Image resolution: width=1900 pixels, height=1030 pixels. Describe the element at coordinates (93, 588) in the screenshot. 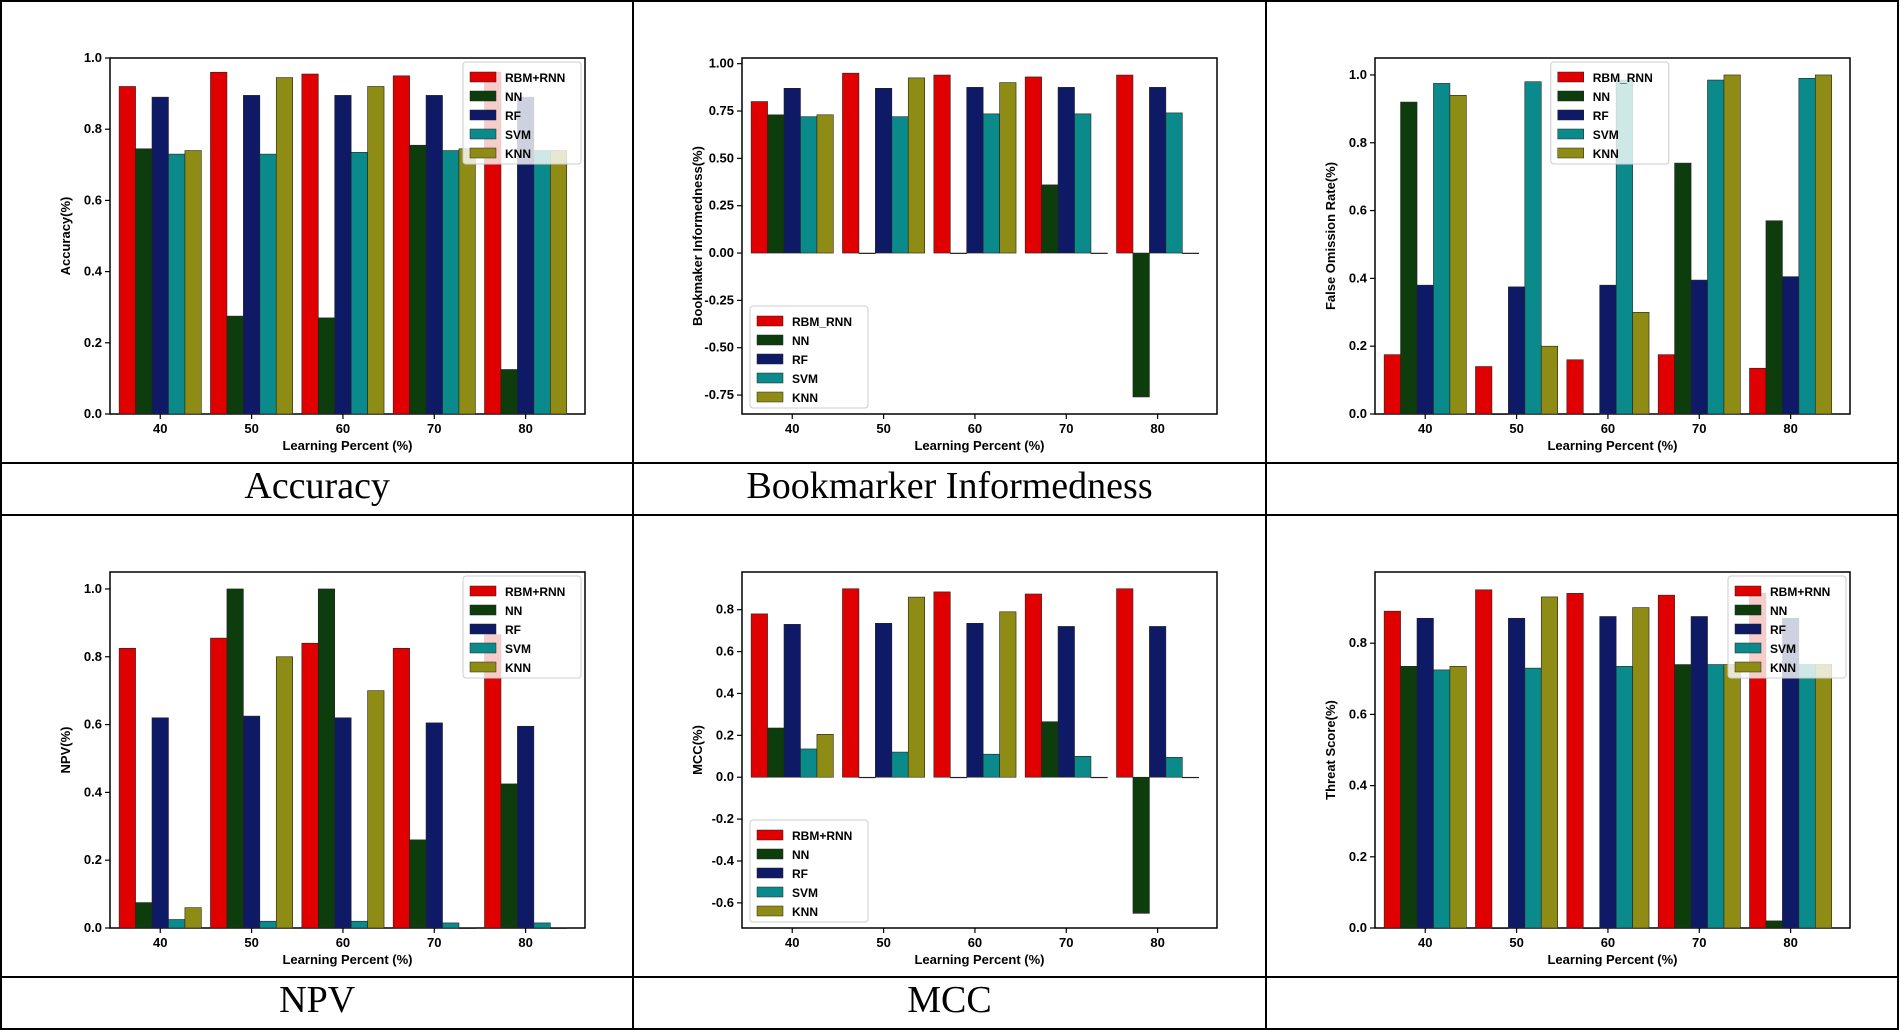

I see `y-tick-label: 1.0` at that location.